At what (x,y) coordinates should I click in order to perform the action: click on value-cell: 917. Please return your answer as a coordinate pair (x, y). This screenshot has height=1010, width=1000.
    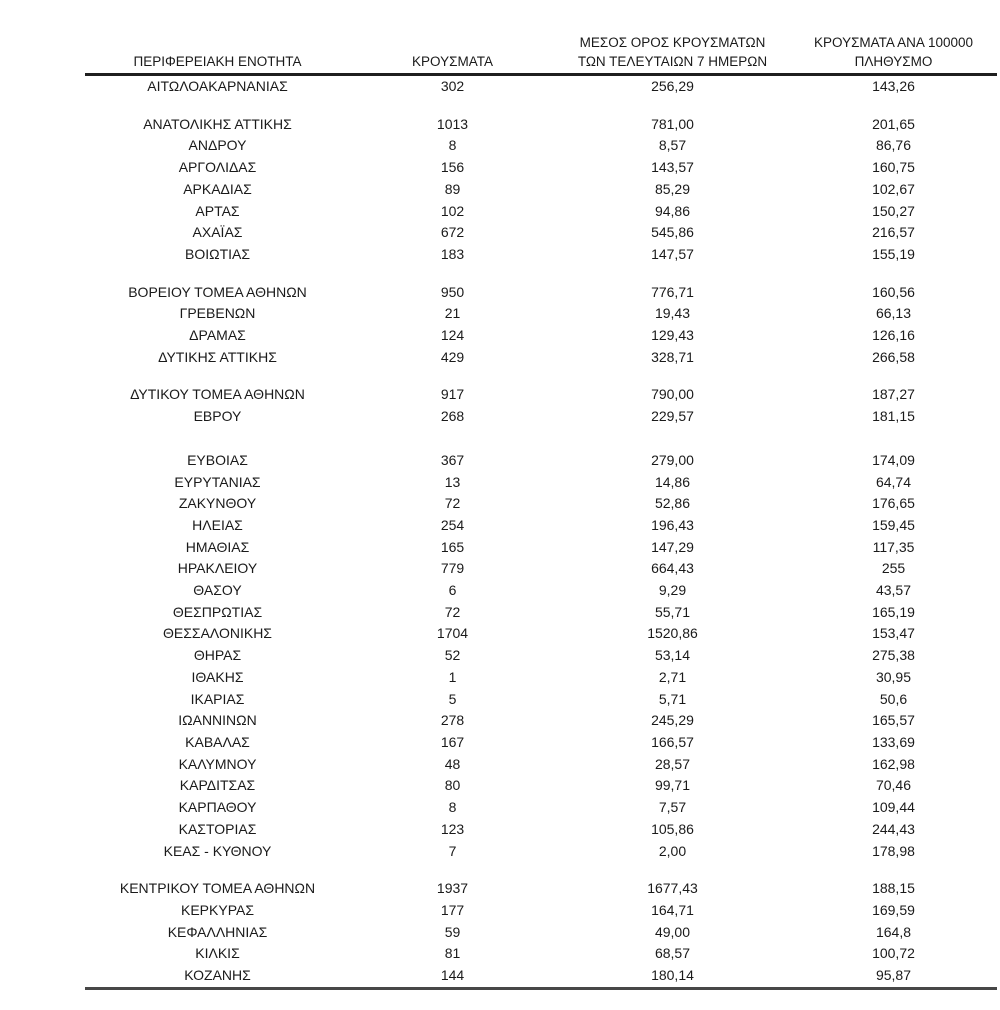
    Looking at the image, I should click on (452, 394).